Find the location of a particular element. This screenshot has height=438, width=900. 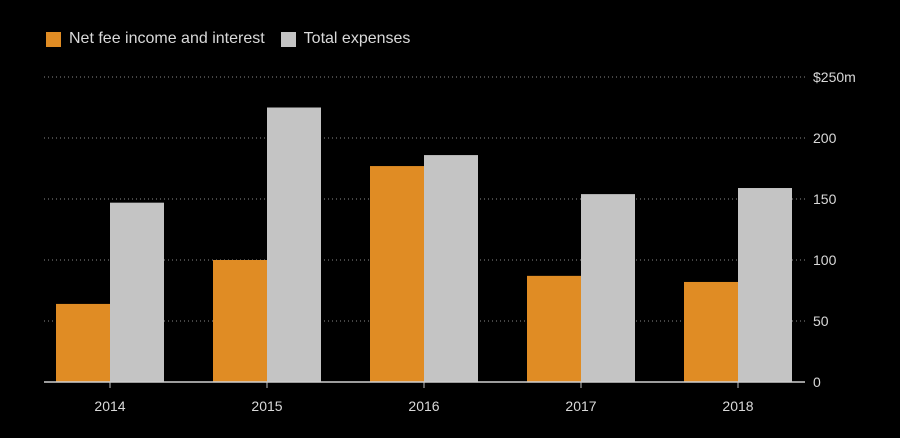

x-tick-label-2016: 2016 is located at coordinates (423, 406).